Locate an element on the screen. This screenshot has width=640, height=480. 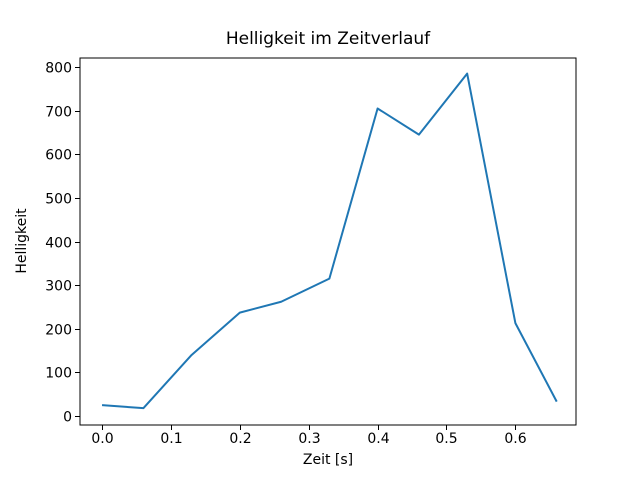
x-tick-label: 0.1 is located at coordinates (171, 439).